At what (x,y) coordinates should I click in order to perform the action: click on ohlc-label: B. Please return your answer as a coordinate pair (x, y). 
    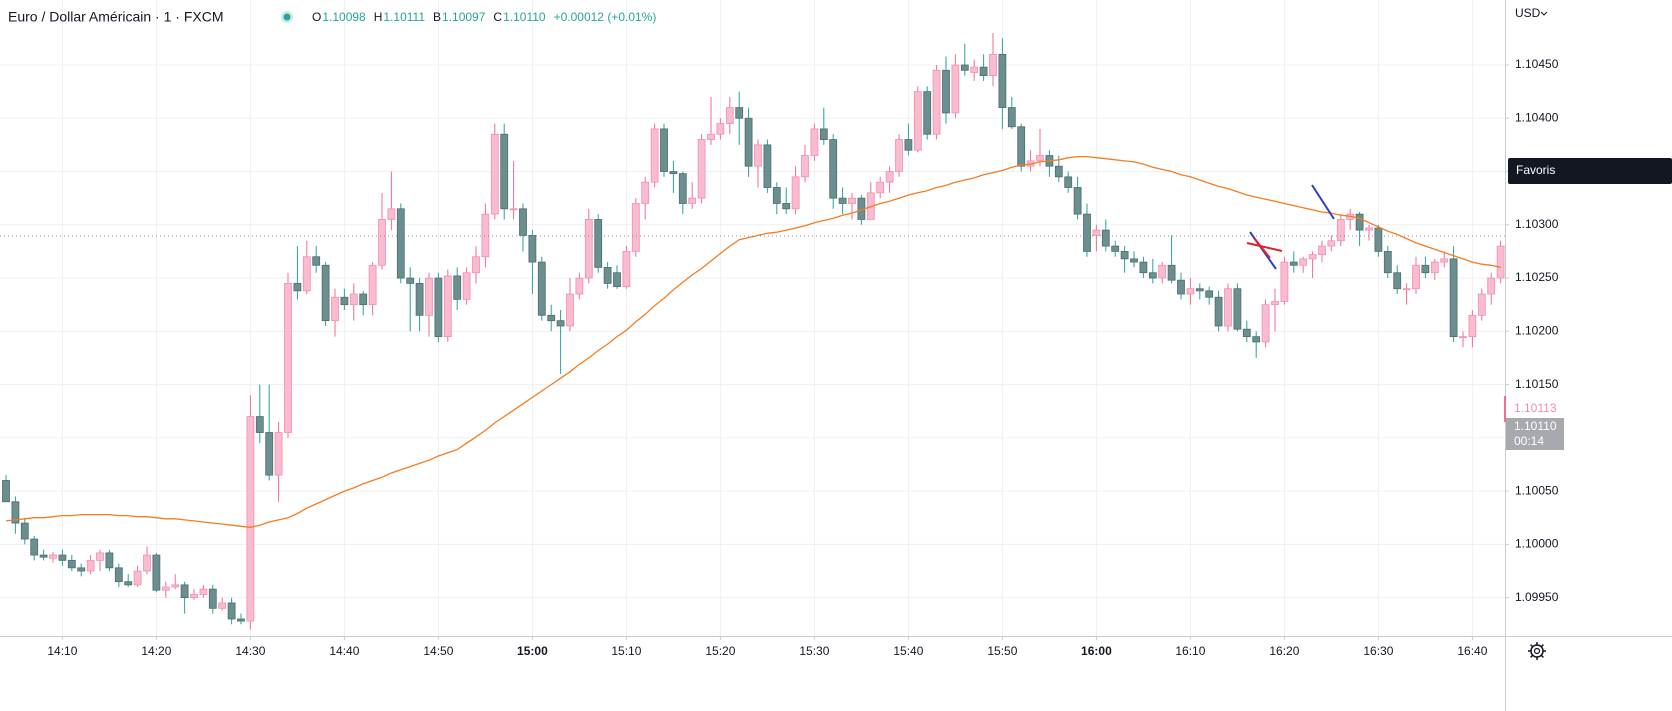
    Looking at the image, I should click on (437, 17).